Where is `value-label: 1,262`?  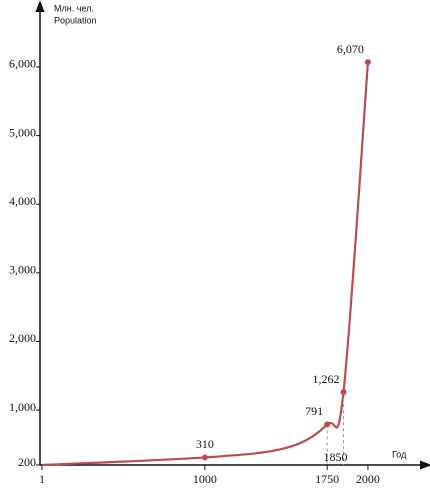
value-label: 1,262 is located at coordinates (325, 379).